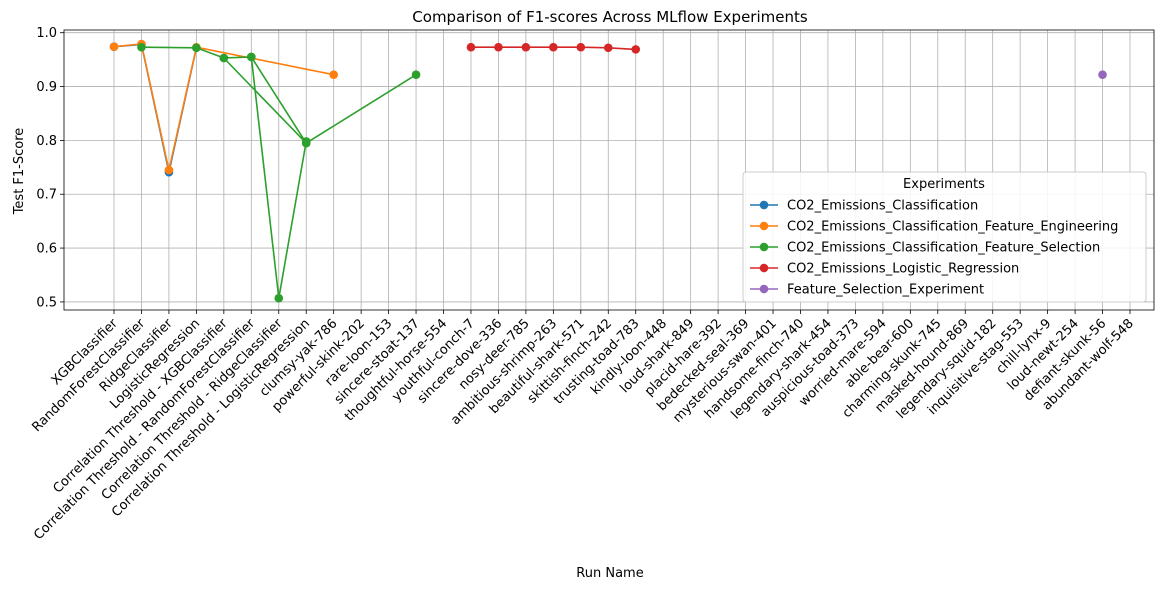 The height and width of the screenshot is (590, 1162). I want to click on x-axis-label: Run Name, so click(609, 573).